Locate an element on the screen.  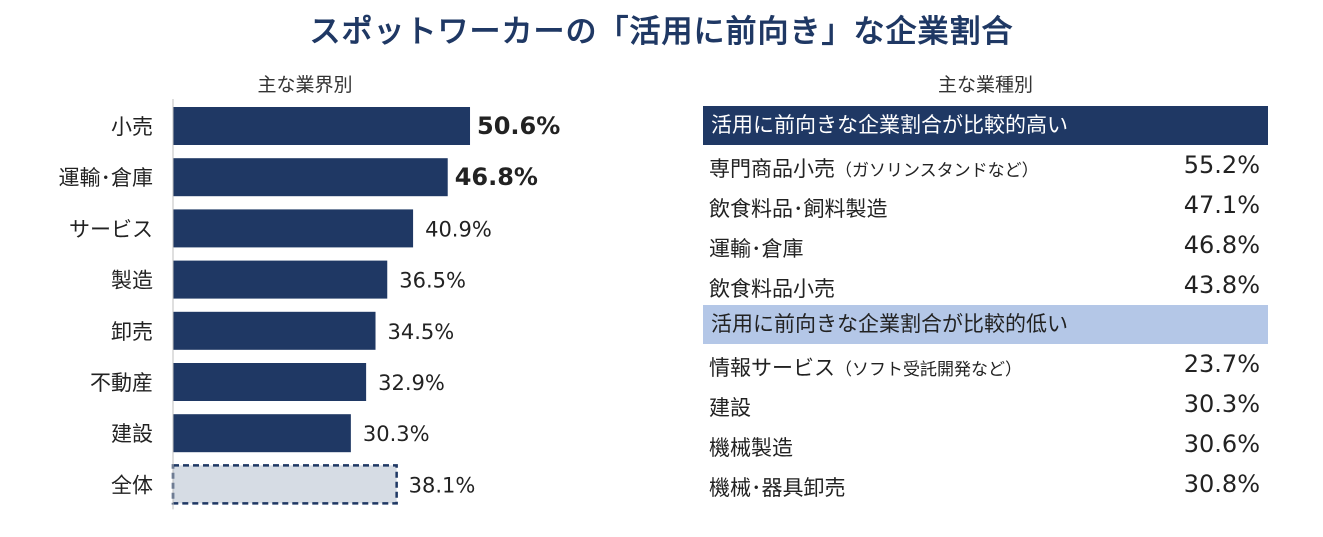
row-value: 30.8% is located at coordinates (1221, 484).